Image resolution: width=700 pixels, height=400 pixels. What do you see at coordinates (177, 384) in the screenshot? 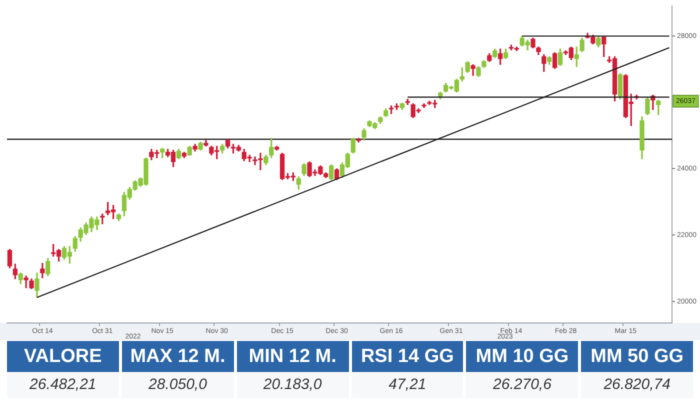
I see `text: 28.050,0` at bounding box center [177, 384].